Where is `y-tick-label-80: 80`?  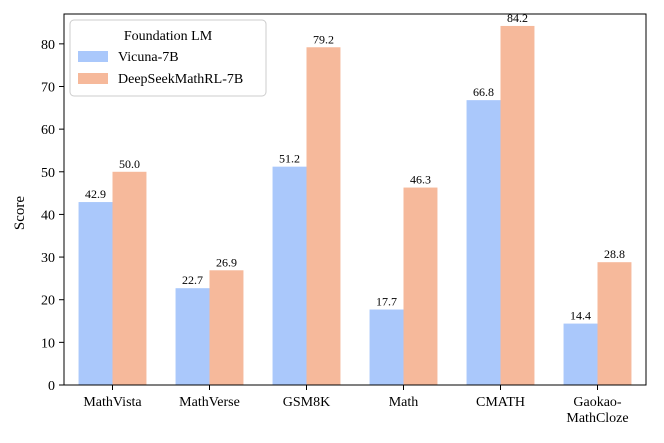 y-tick-label-80: 80 is located at coordinates (48, 45).